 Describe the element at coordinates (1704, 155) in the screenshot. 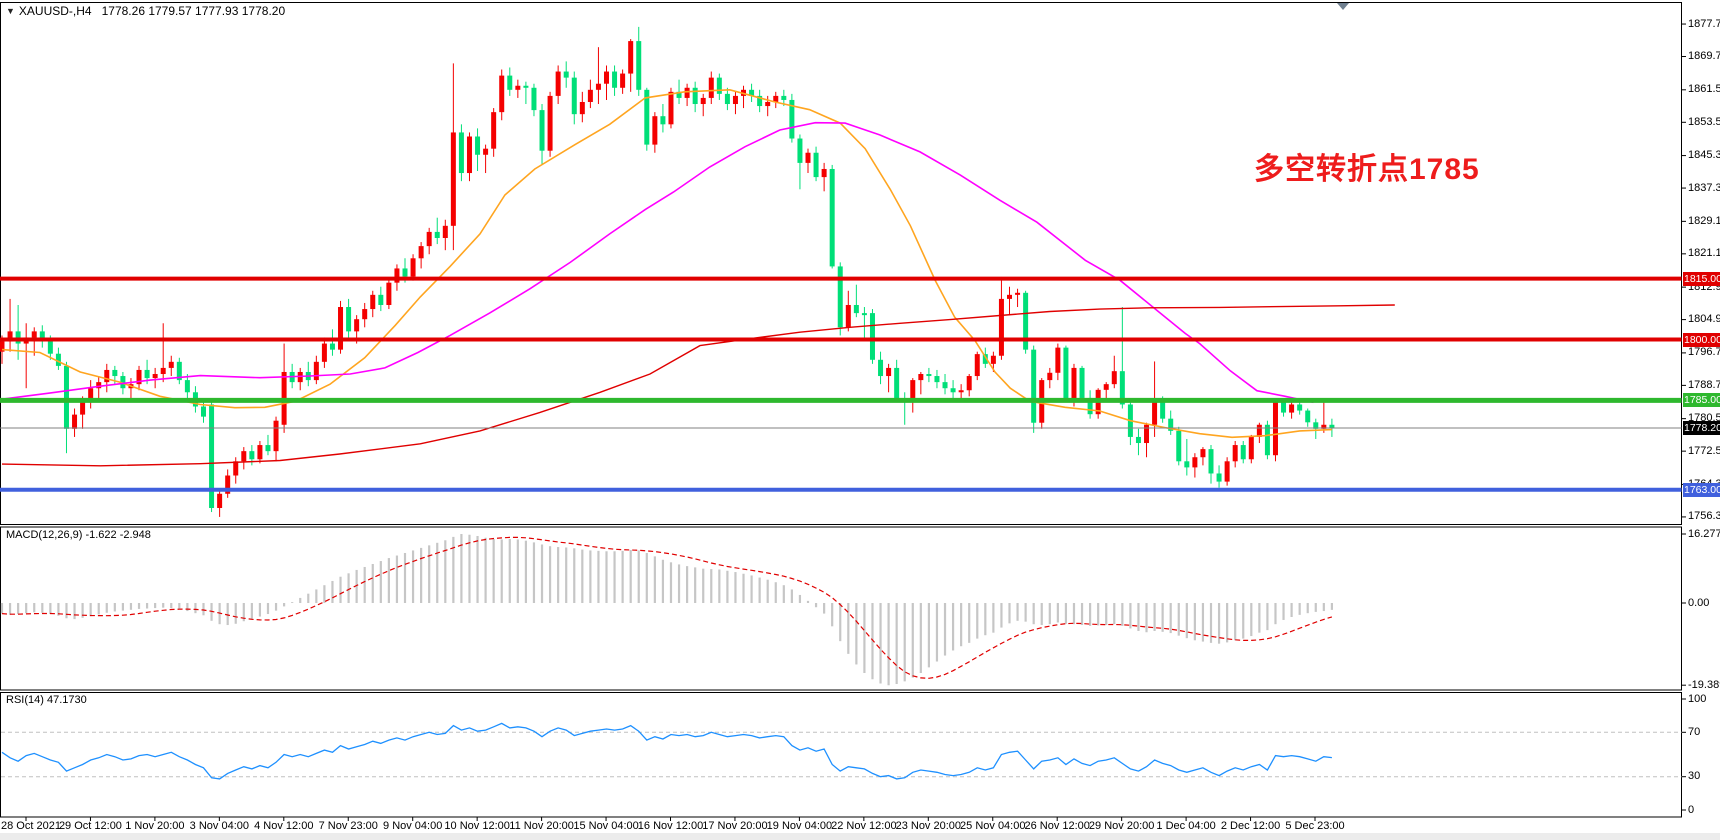

I see `price-axis-tick-label: 1845.30` at that location.